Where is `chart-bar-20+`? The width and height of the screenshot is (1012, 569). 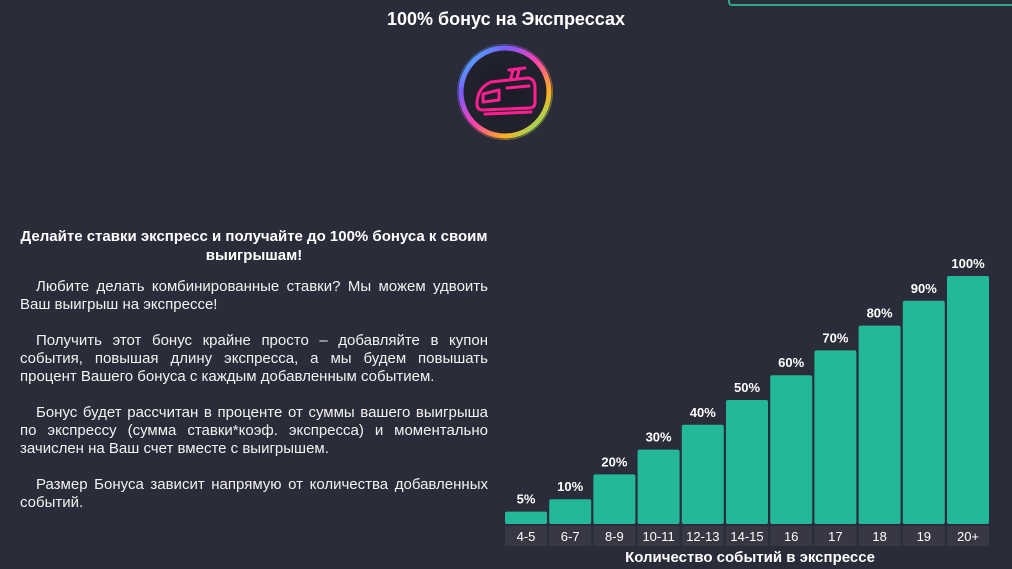 chart-bar-20+ is located at coordinates (968, 400).